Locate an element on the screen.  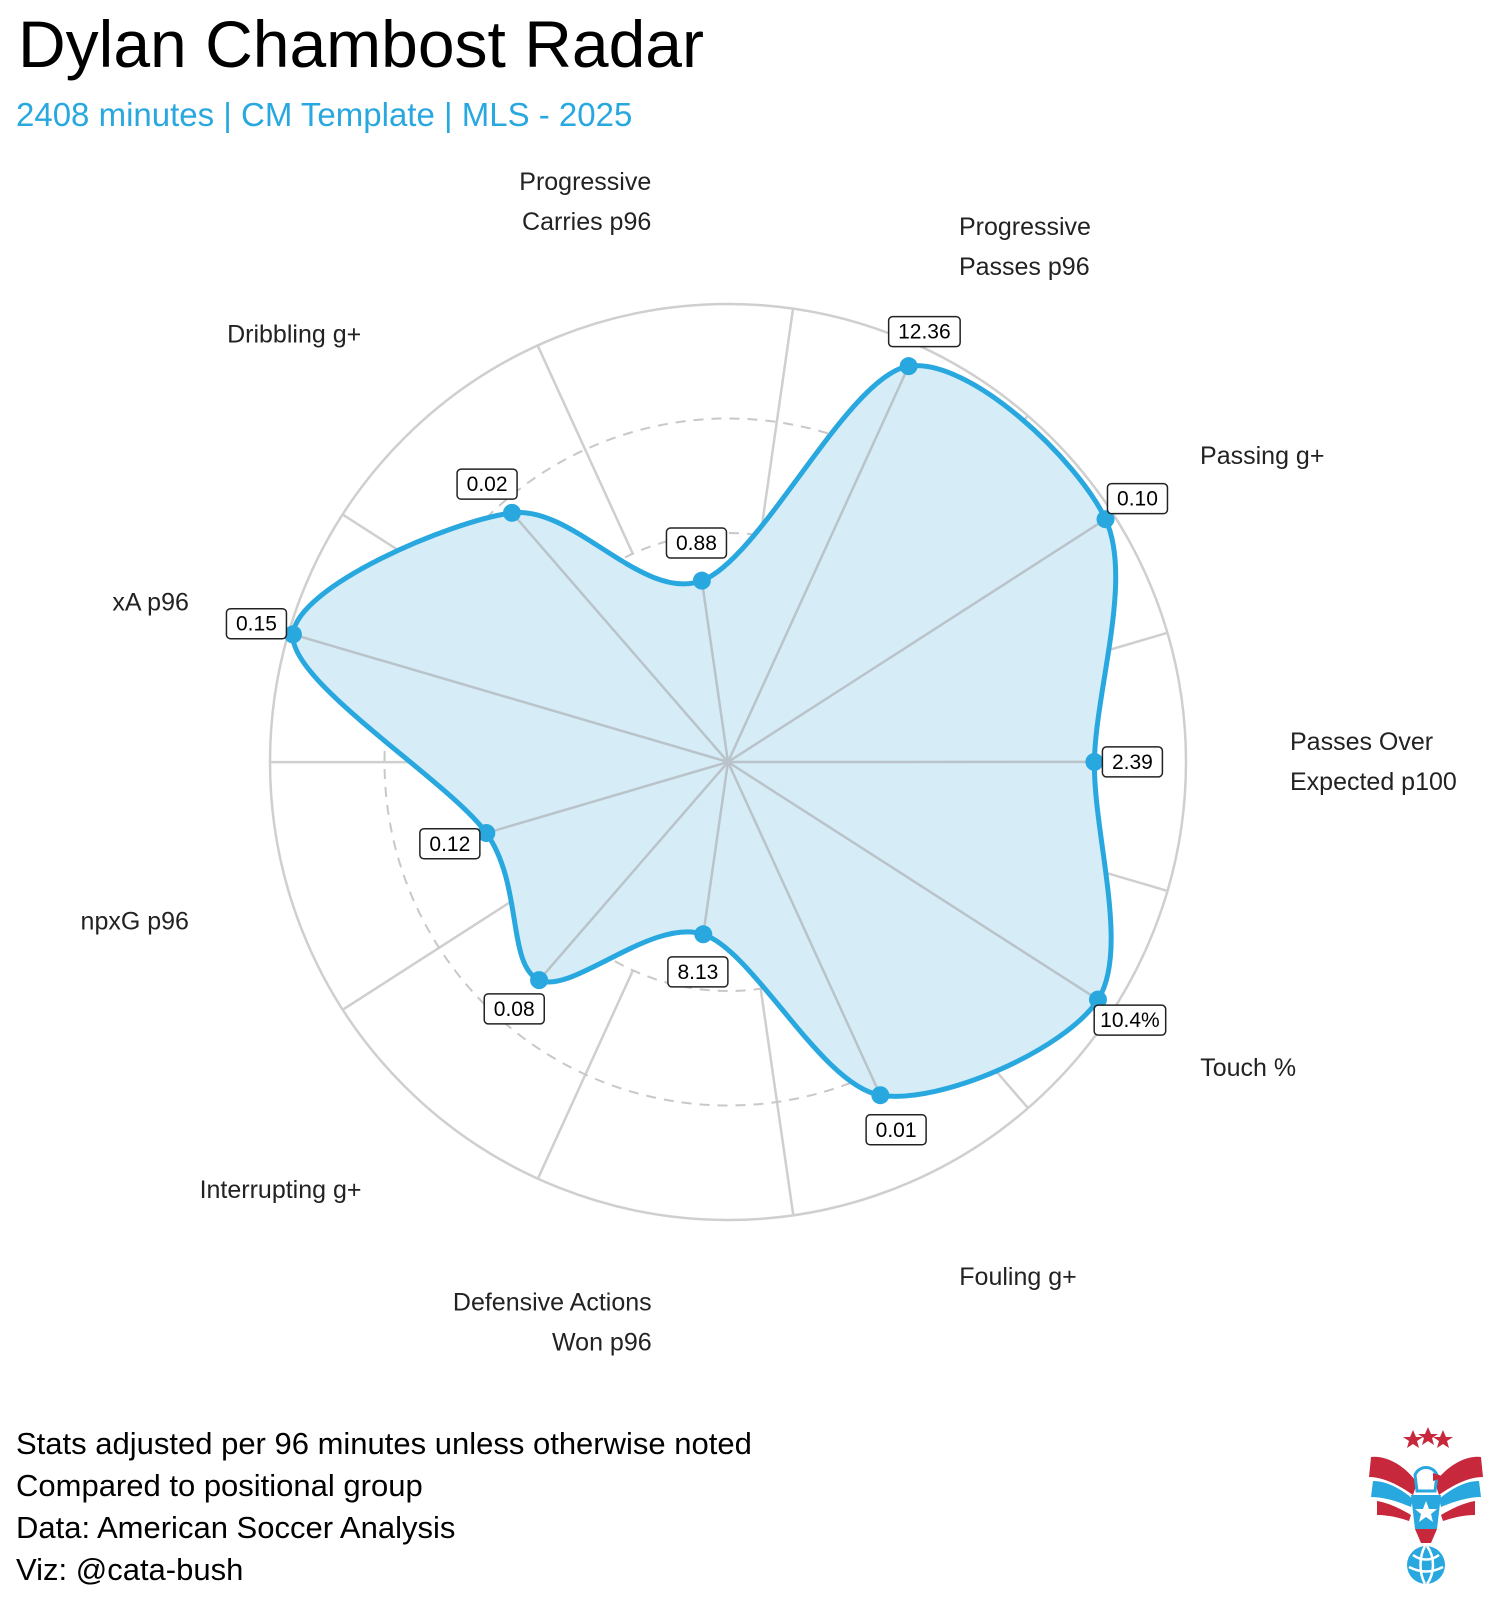
value-label: 2.39 is located at coordinates (1132, 762).